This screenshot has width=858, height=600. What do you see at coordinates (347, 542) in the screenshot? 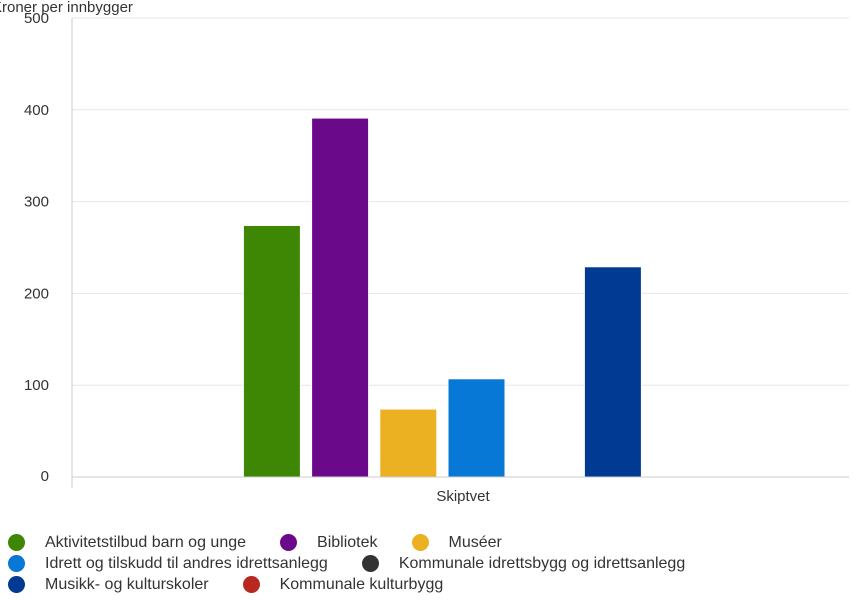
I see `legend-label: Bibliotek` at bounding box center [347, 542].